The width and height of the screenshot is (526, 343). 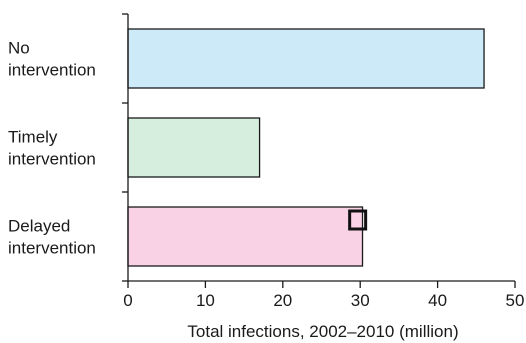 I want to click on x-tick-label-2: 20, so click(x=282, y=300).